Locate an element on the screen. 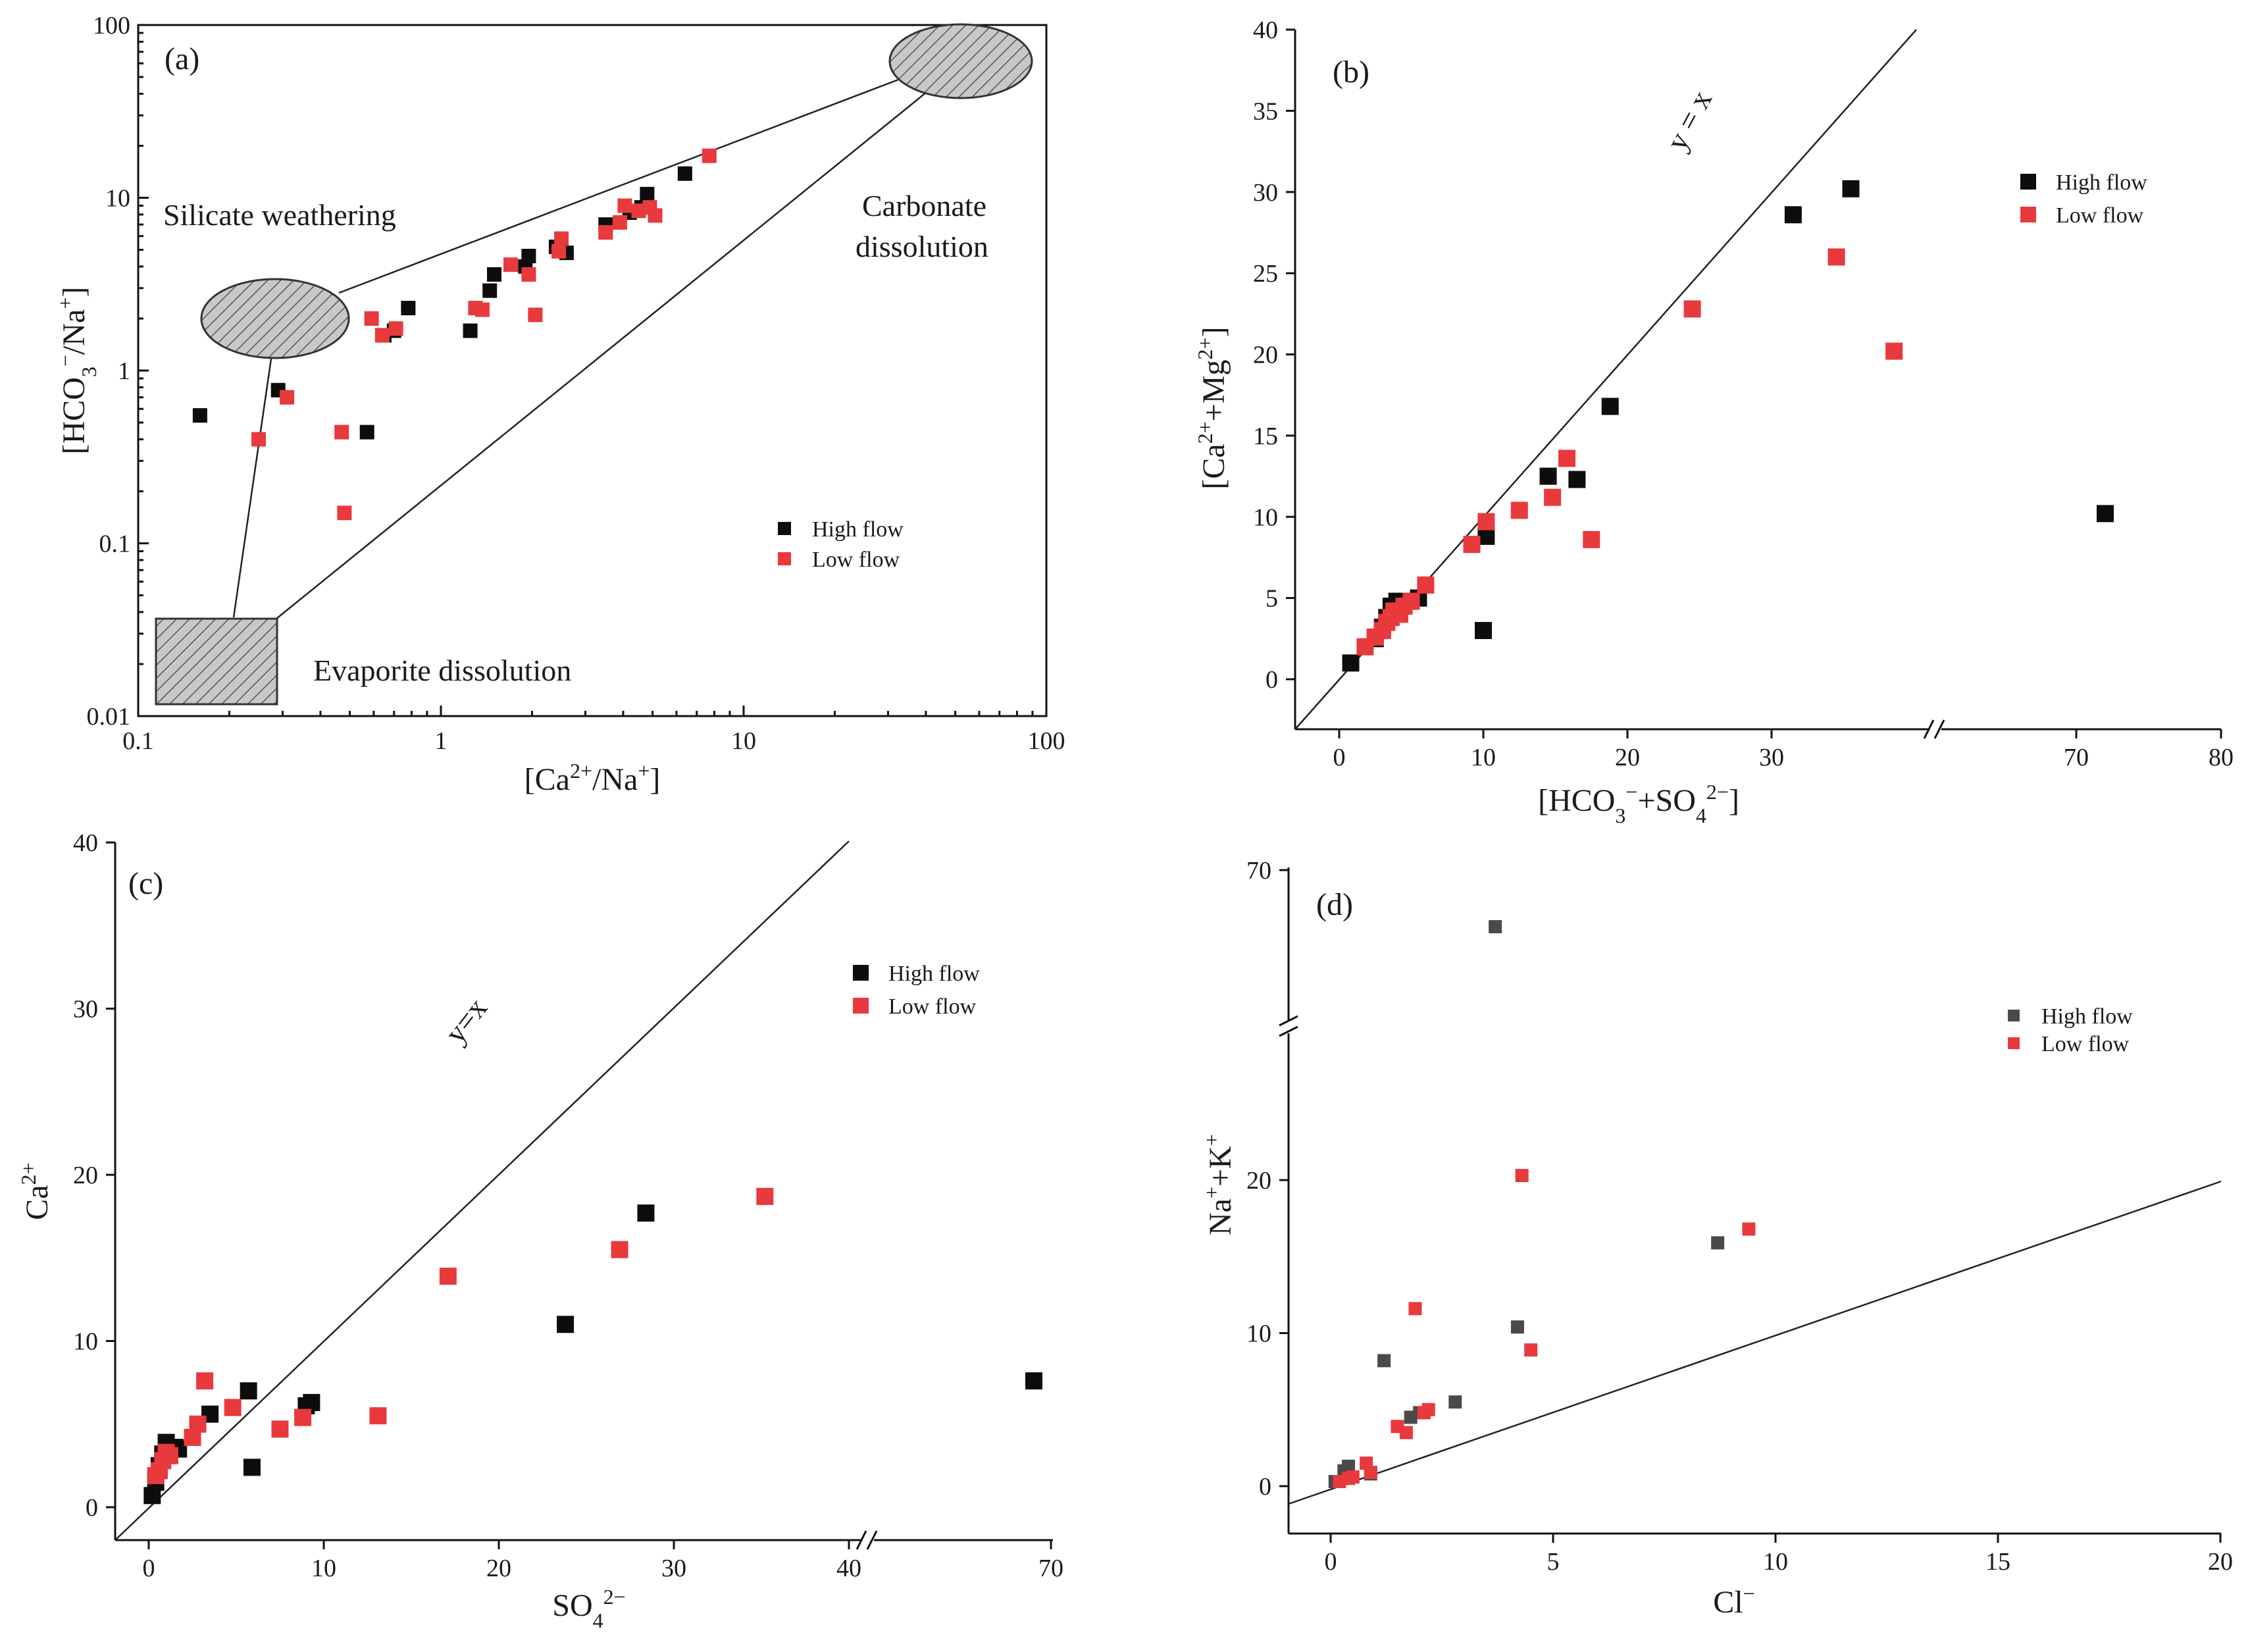 The image size is (2250, 1652). panel-d-y-tick-label: 10 is located at coordinates (1258, 1334).